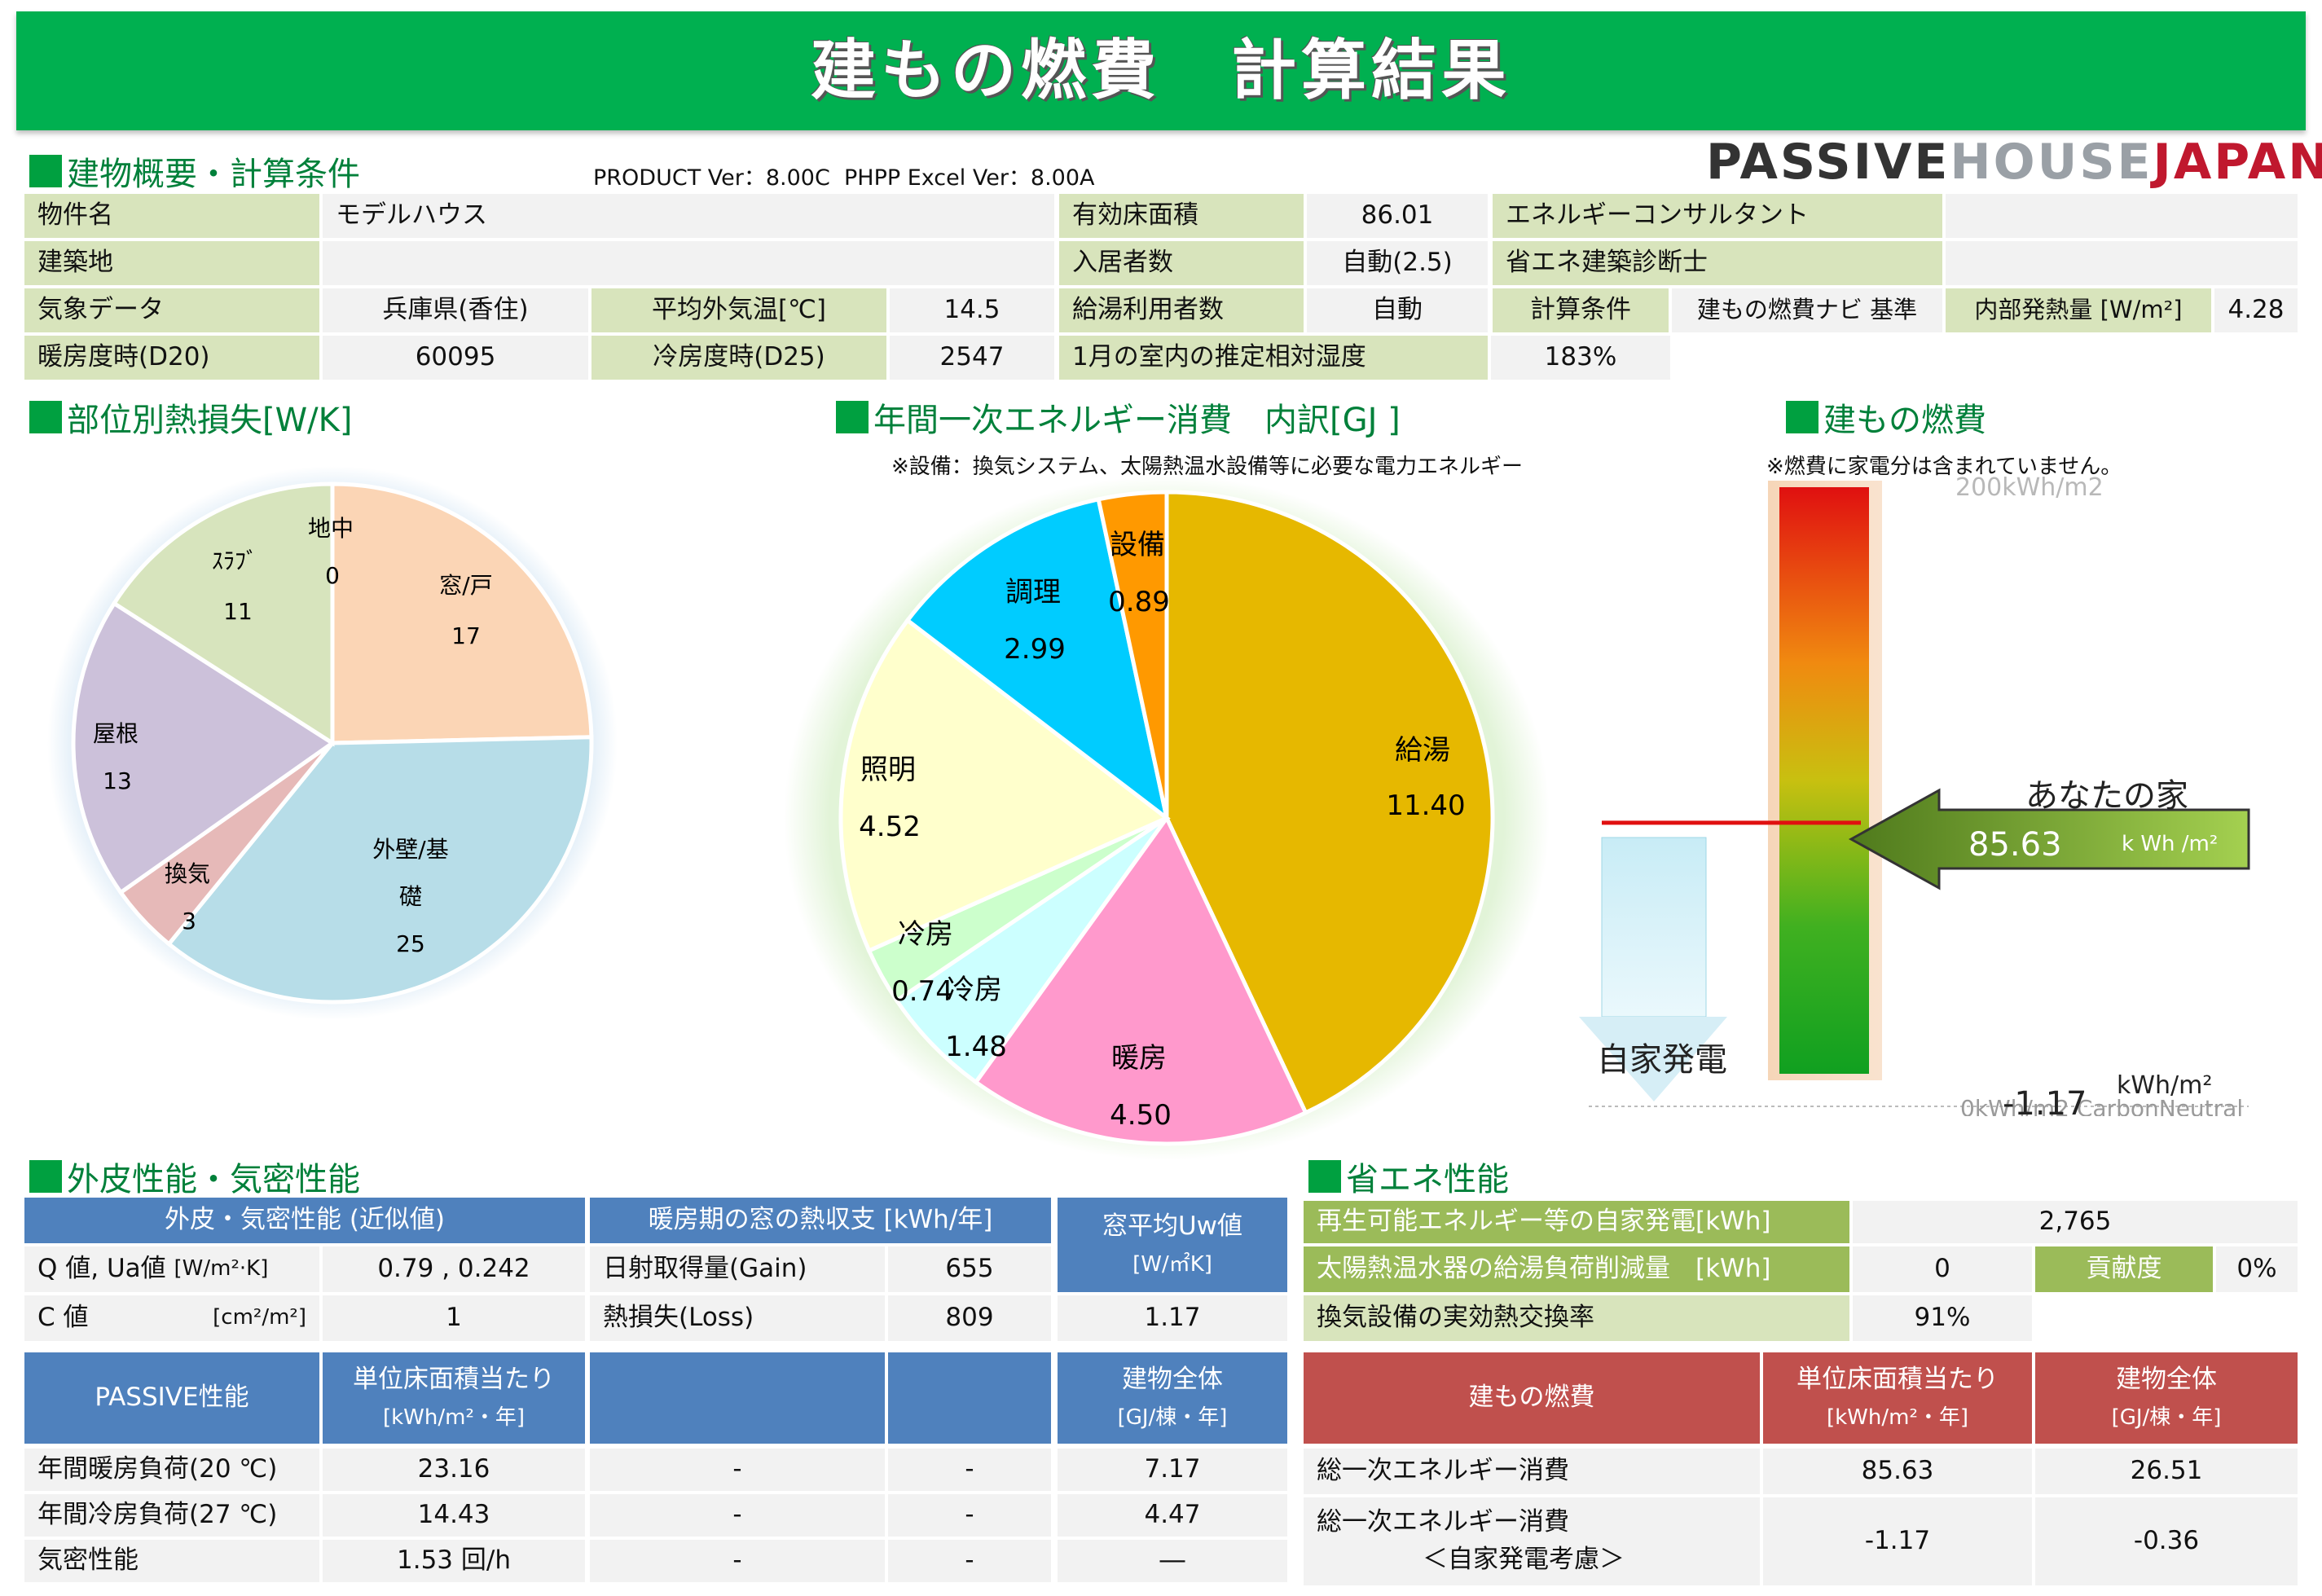 Image resolution: width=2322 pixels, height=1596 pixels. Describe the element at coordinates (926, 934) in the screenshot. I see `primary-label-cooling-2: 冷房` at that location.